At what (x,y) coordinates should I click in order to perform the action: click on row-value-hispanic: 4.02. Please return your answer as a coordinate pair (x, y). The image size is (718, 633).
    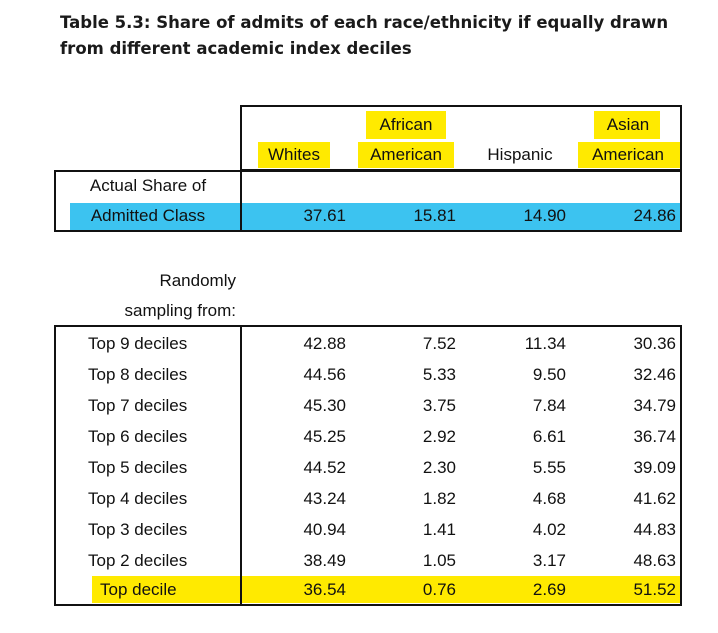
    Looking at the image, I should click on (549, 529).